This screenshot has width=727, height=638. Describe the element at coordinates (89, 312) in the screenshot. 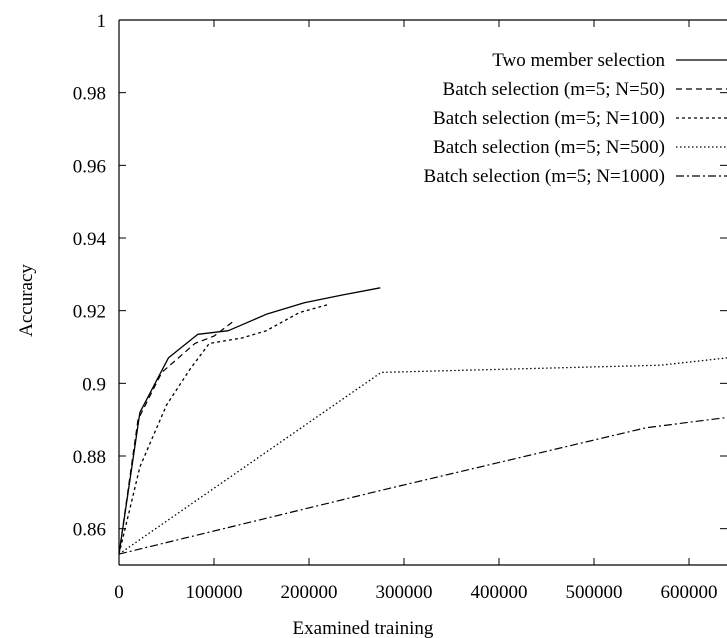

I see `y-tick-label: 0.92` at that location.